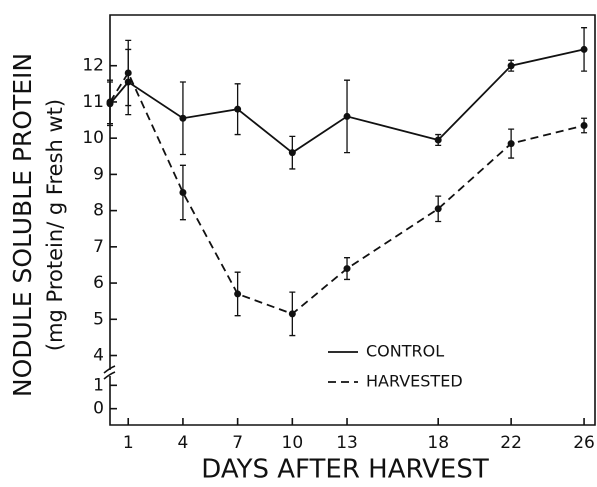 Image resolution: width=597 pixels, height=487 pixels. Describe the element at coordinates (237, 443) in the screenshot. I see `x-tick-label: 7` at that location.